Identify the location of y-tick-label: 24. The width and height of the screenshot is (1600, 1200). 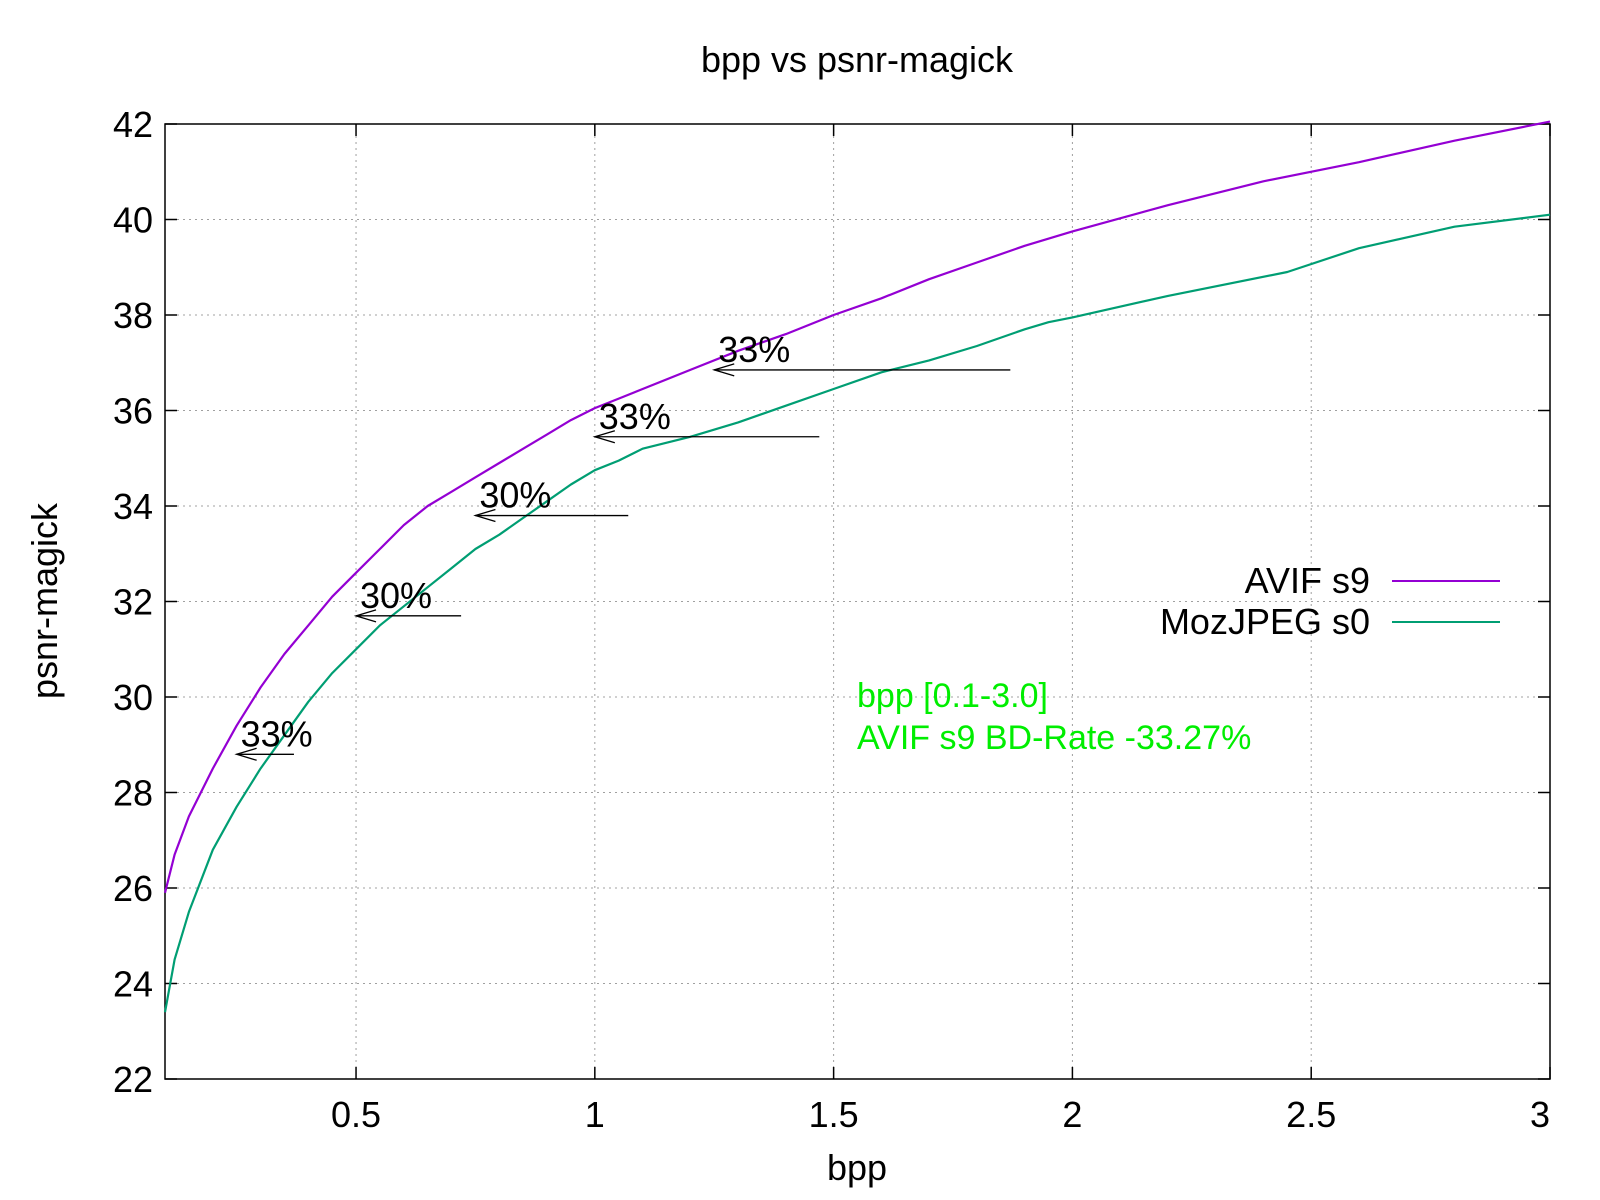
(133, 984).